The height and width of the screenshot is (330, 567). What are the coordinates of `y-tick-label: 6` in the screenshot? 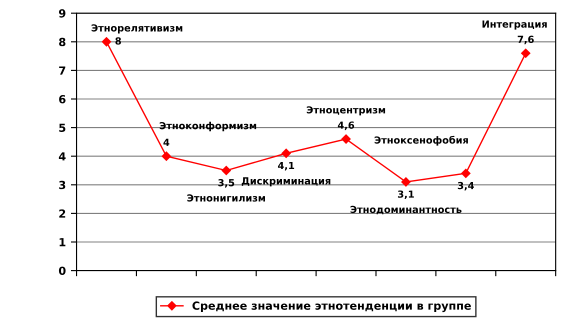 It's located at (62, 99).